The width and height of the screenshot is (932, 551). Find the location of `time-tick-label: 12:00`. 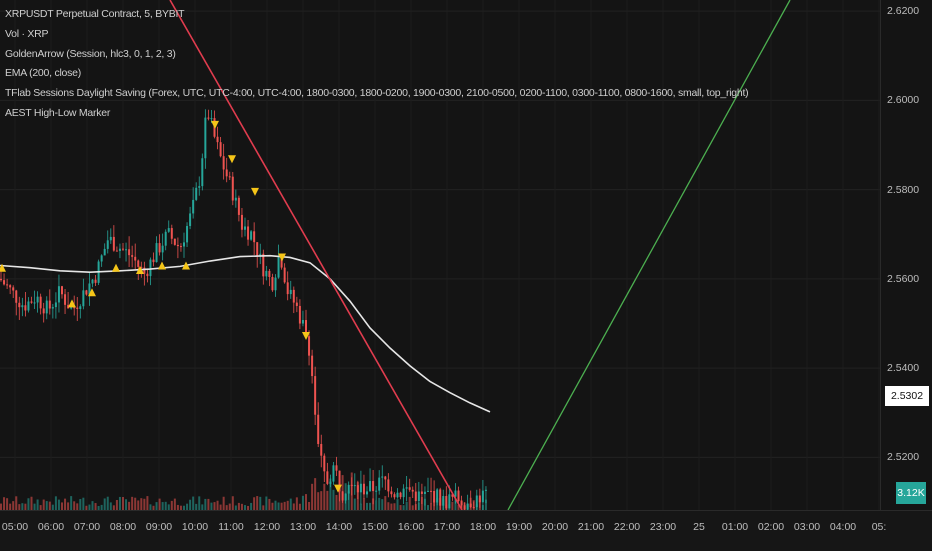

time-tick-label: 12:00 is located at coordinates (267, 527).